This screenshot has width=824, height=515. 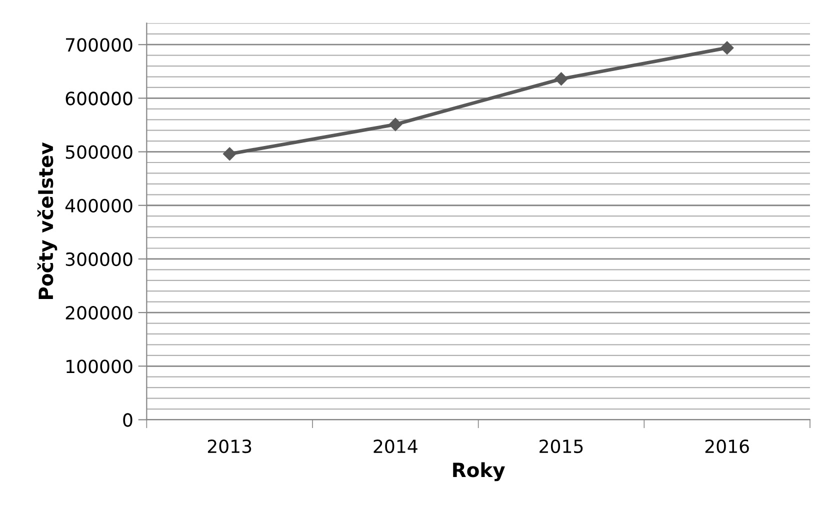 I want to click on y-tick-label: 600000, so click(x=99, y=99).